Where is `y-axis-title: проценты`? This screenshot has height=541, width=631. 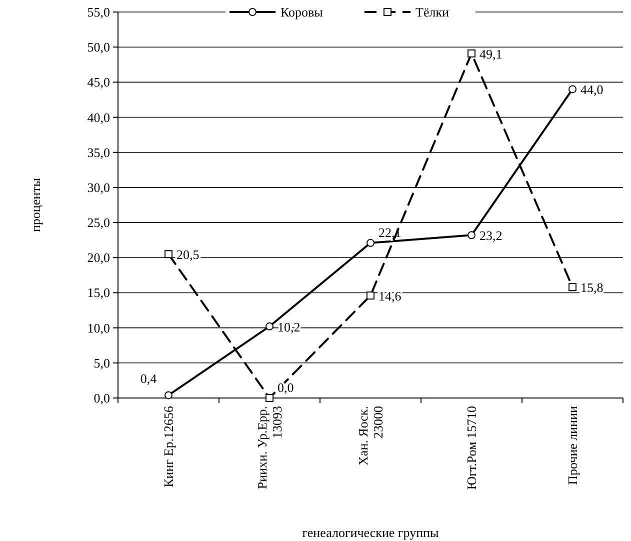 y-axis-title: проценты is located at coordinates (35, 205).